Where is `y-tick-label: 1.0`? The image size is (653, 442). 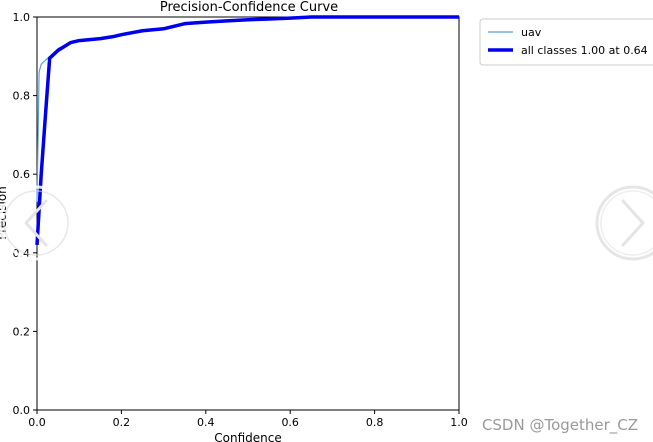 y-tick-label: 1.0 is located at coordinates (22, 17).